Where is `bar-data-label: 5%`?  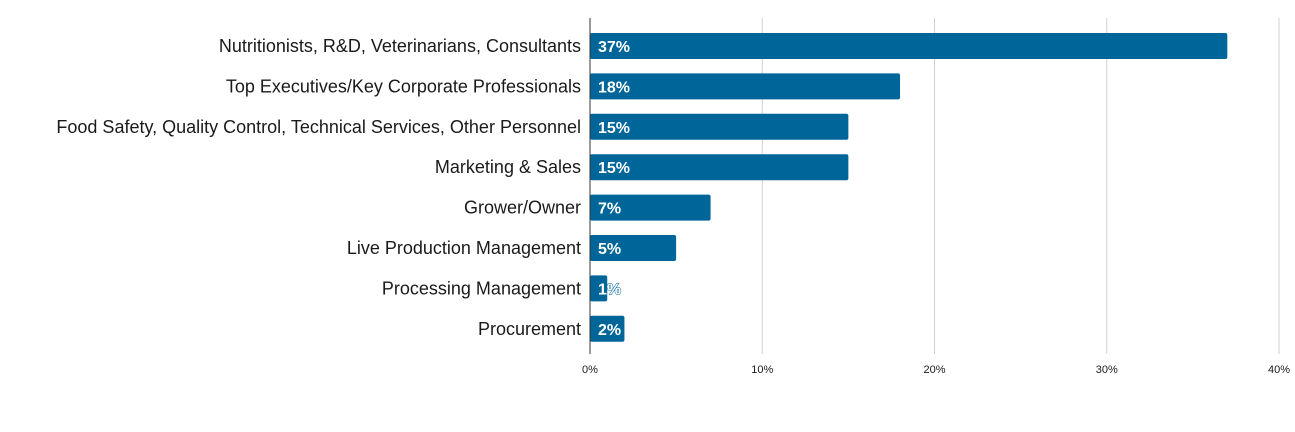 bar-data-label: 5% is located at coordinates (609, 249).